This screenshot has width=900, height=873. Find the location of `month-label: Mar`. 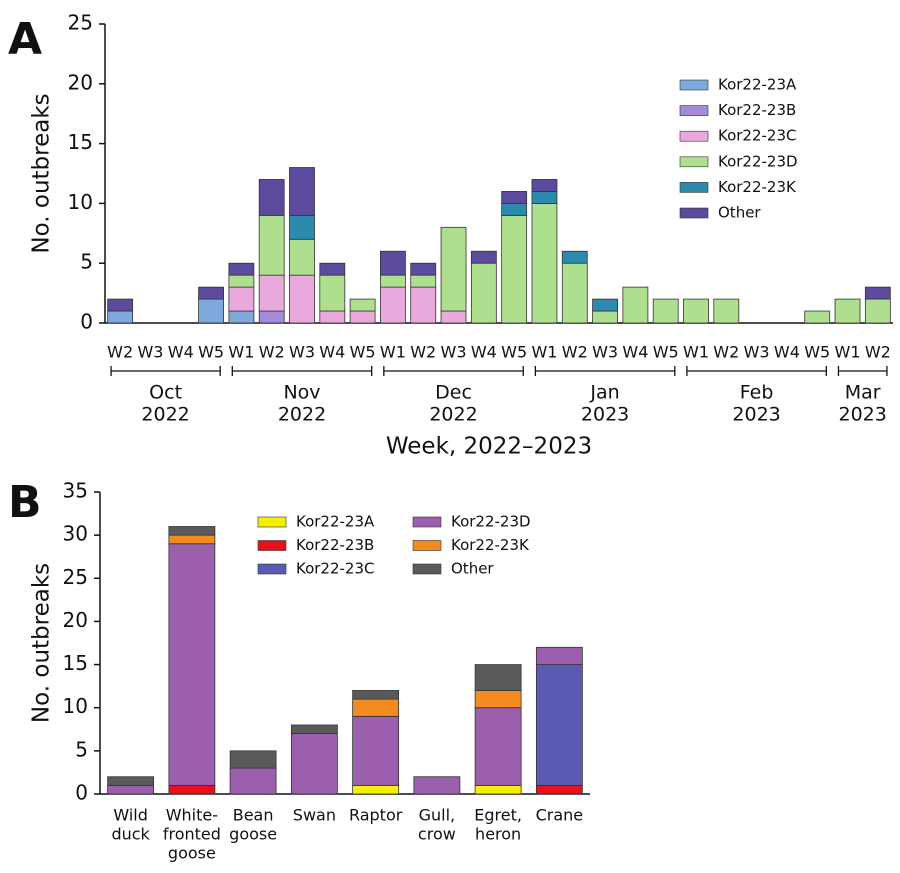

month-label: Mar is located at coordinates (863, 393).